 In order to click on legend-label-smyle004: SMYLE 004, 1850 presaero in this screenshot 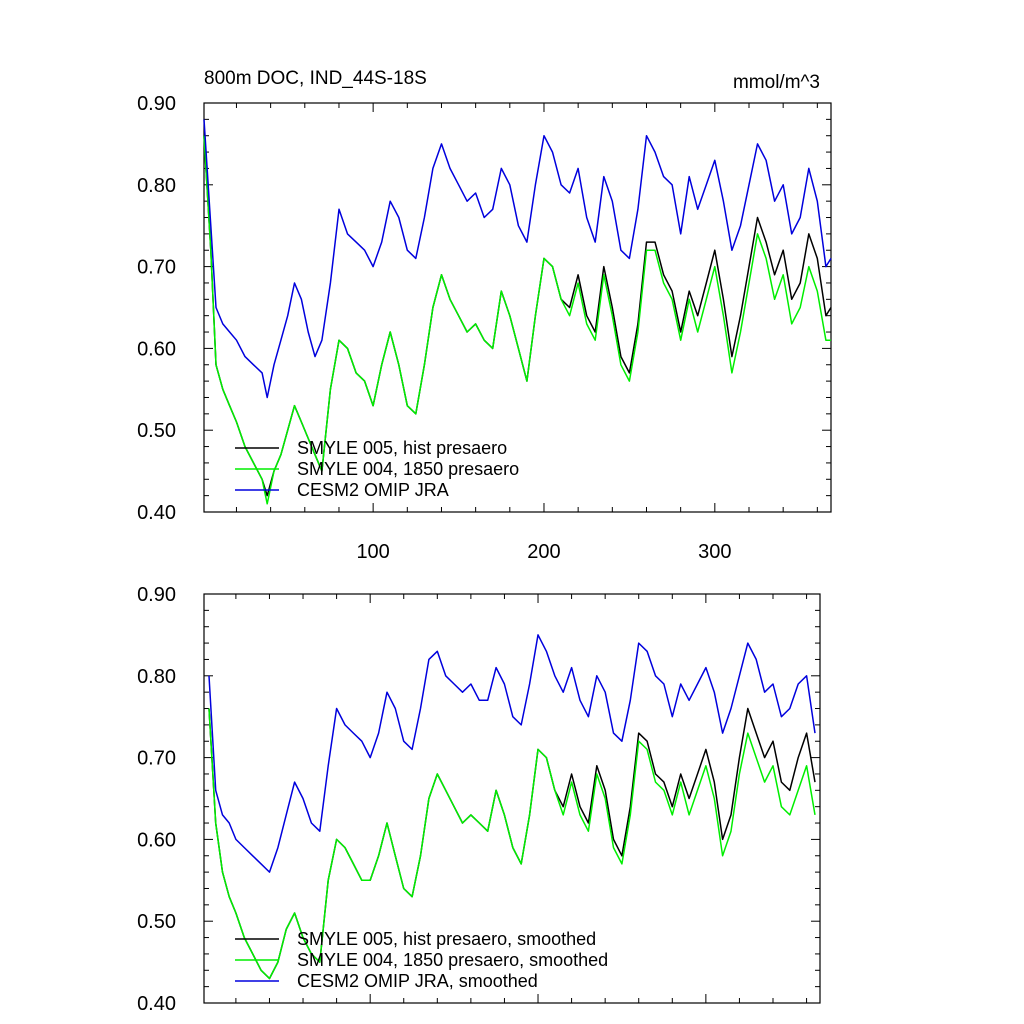, I will do `click(408, 469)`.